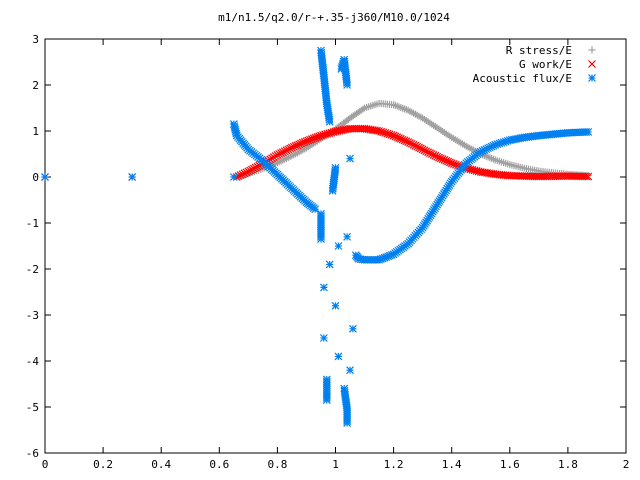 The height and width of the screenshot is (480, 640). What do you see at coordinates (32, 453) in the screenshot?
I see `y-tick-label: -6` at bounding box center [32, 453].